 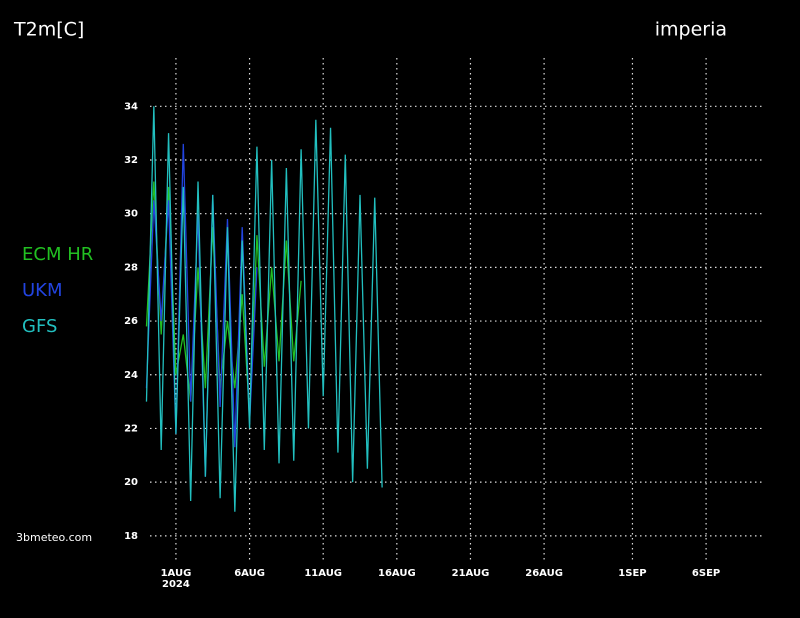 I want to click on year-label: 2024, so click(x=176, y=584).